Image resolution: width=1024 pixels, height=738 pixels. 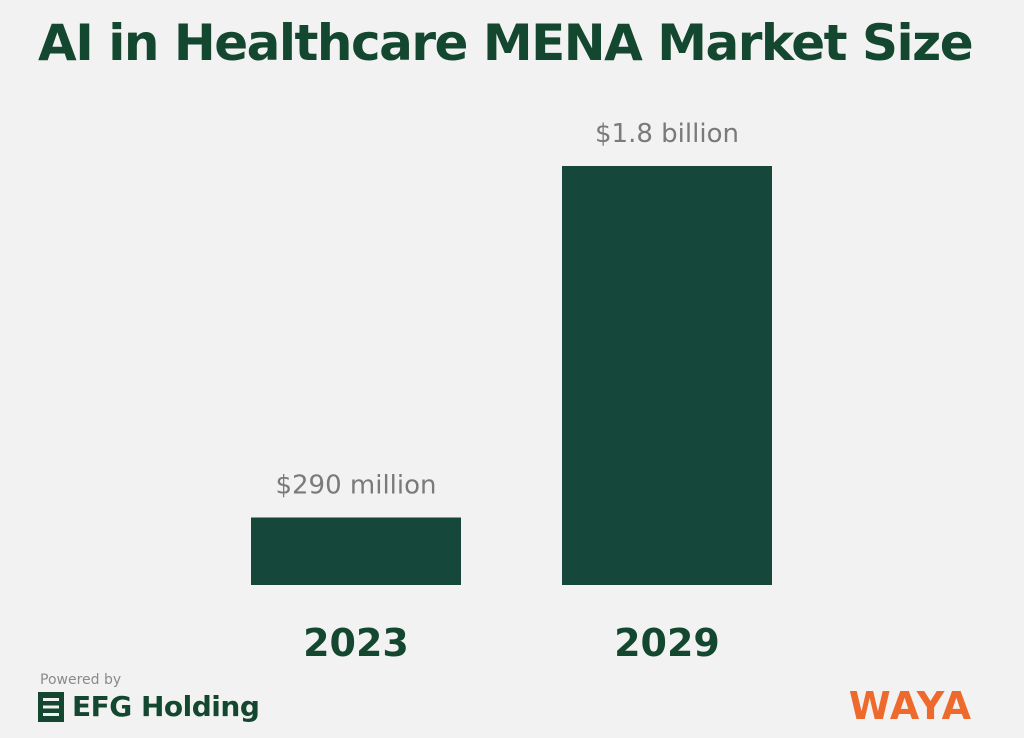 What do you see at coordinates (910, 706) in the screenshot?
I see `waya-logo: WAYA` at bounding box center [910, 706].